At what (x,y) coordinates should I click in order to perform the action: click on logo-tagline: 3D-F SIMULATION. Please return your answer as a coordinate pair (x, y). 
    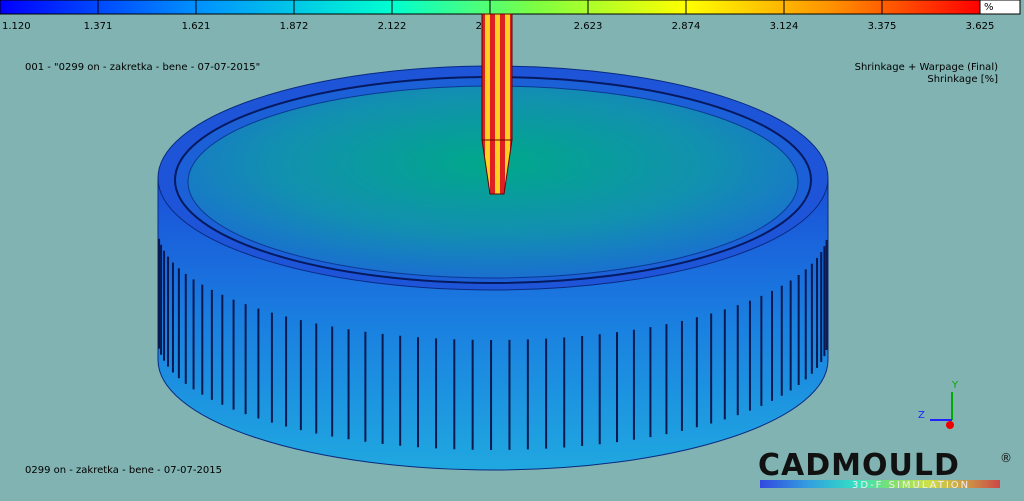
    Looking at the image, I should click on (911, 485).